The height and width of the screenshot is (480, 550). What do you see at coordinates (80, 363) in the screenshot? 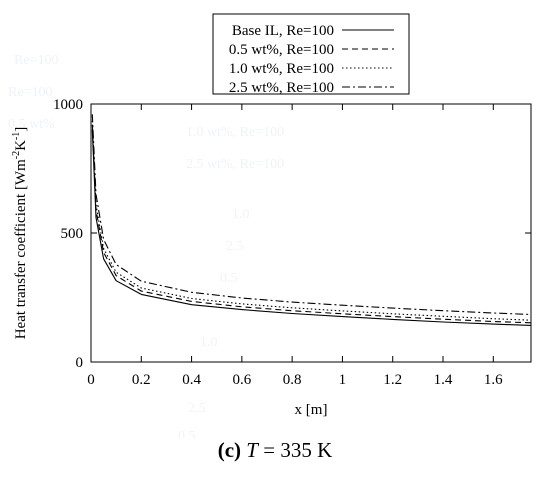
I see `y-tick-label: 0` at bounding box center [80, 363].